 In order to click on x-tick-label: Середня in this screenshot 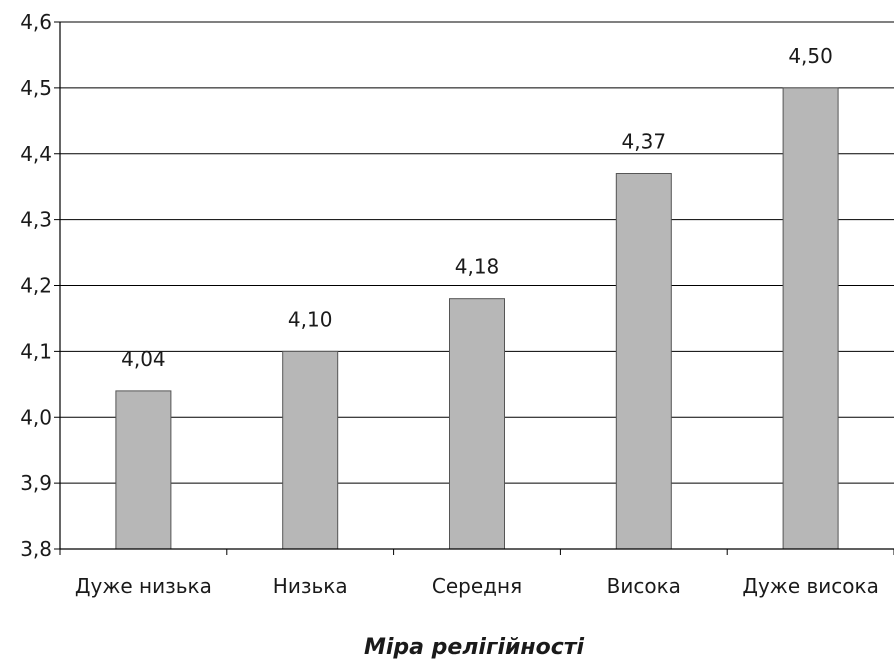, I will do `click(477, 586)`.